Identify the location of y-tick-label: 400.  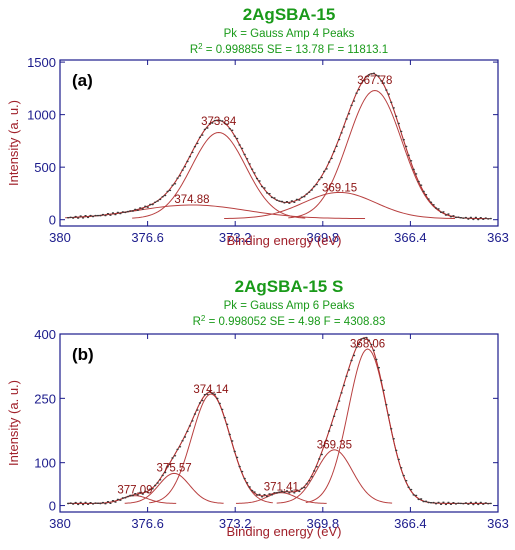
(45, 334).